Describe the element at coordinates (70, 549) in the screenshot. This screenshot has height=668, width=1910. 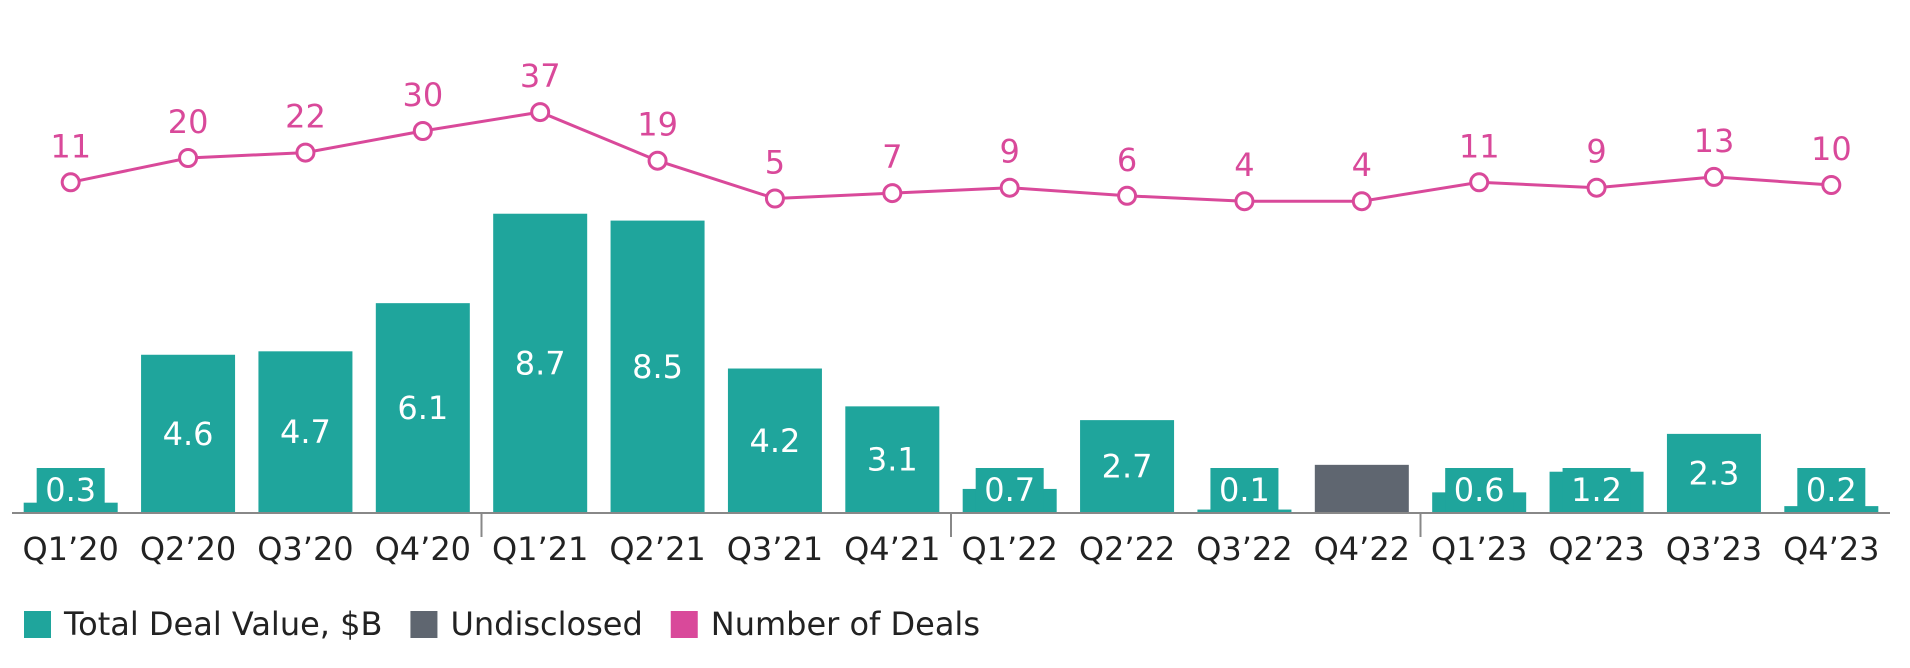
I see `x-tick-label: Q1’20` at that location.